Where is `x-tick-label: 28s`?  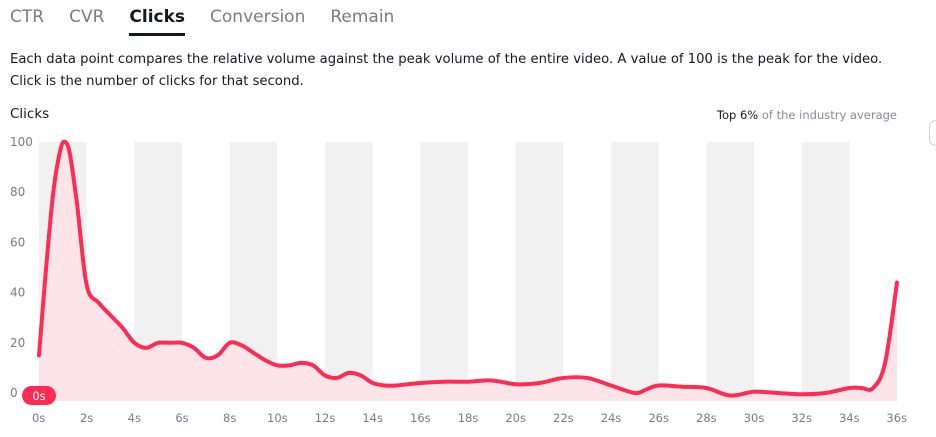 x-tick-label: 28s is located at coordinates (706, 418).